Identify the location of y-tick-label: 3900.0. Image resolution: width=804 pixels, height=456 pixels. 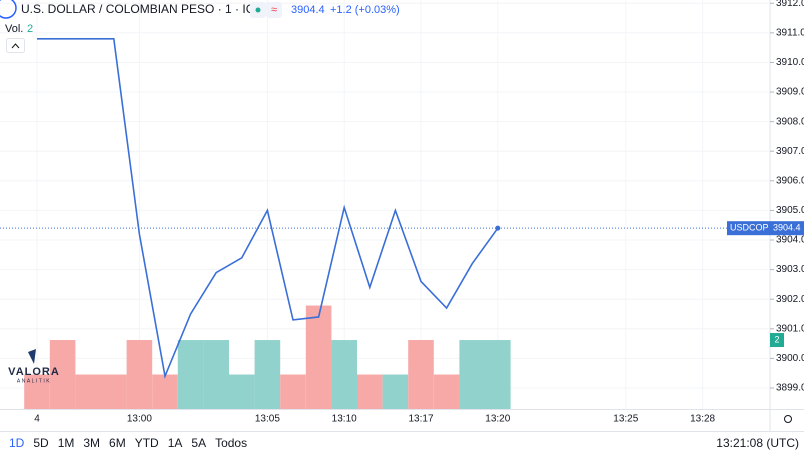
(790, 358).